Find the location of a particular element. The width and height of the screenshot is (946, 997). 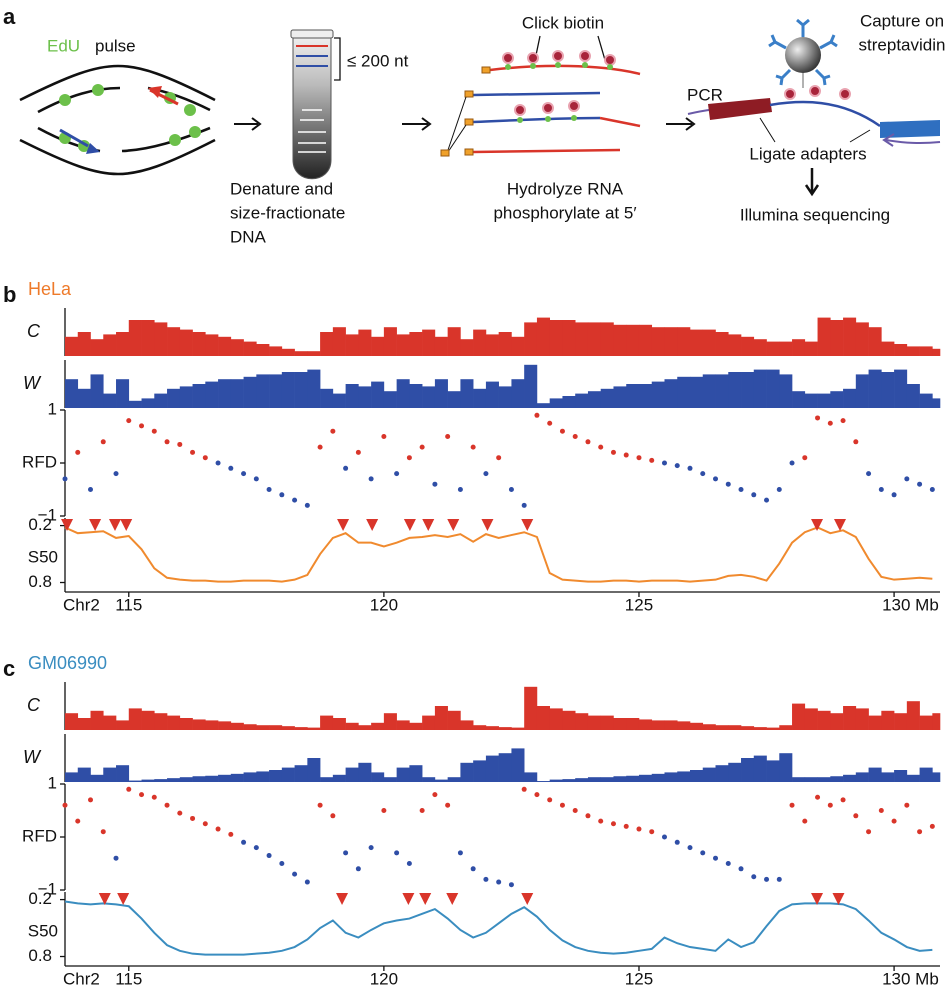

bracket is located at coordinates (337, 59).